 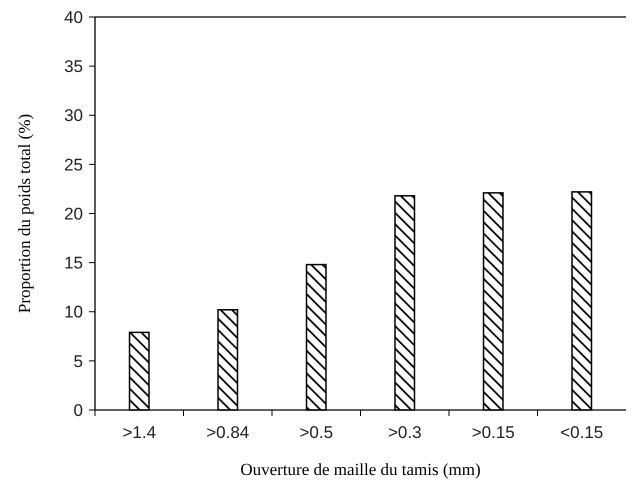 What do you see at coordinates (73, 263) in the screenshot?
I see `y-tick-label: 15` at bounding box center [73, 263].